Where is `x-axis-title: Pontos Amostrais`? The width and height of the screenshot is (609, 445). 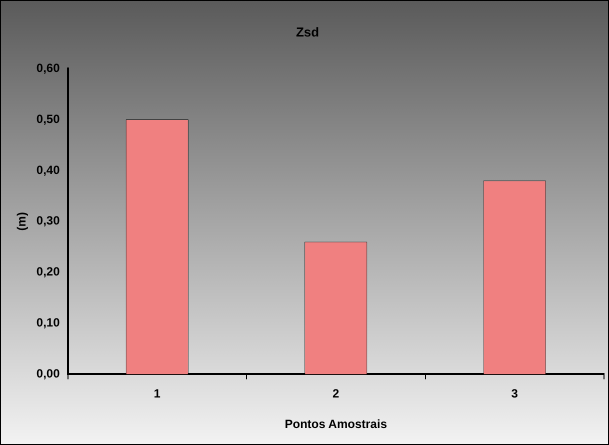
x-axis-title: Pontos Amostrais is located at coordinates (336, 424).